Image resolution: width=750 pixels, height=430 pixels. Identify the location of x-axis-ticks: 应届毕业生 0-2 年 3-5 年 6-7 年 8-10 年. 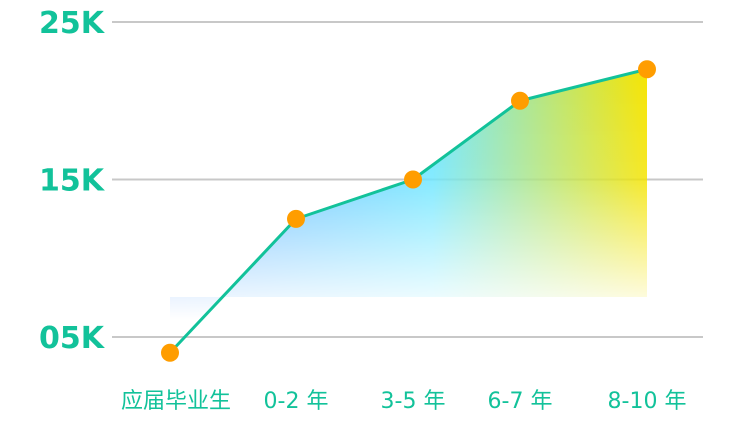
(403, 401).